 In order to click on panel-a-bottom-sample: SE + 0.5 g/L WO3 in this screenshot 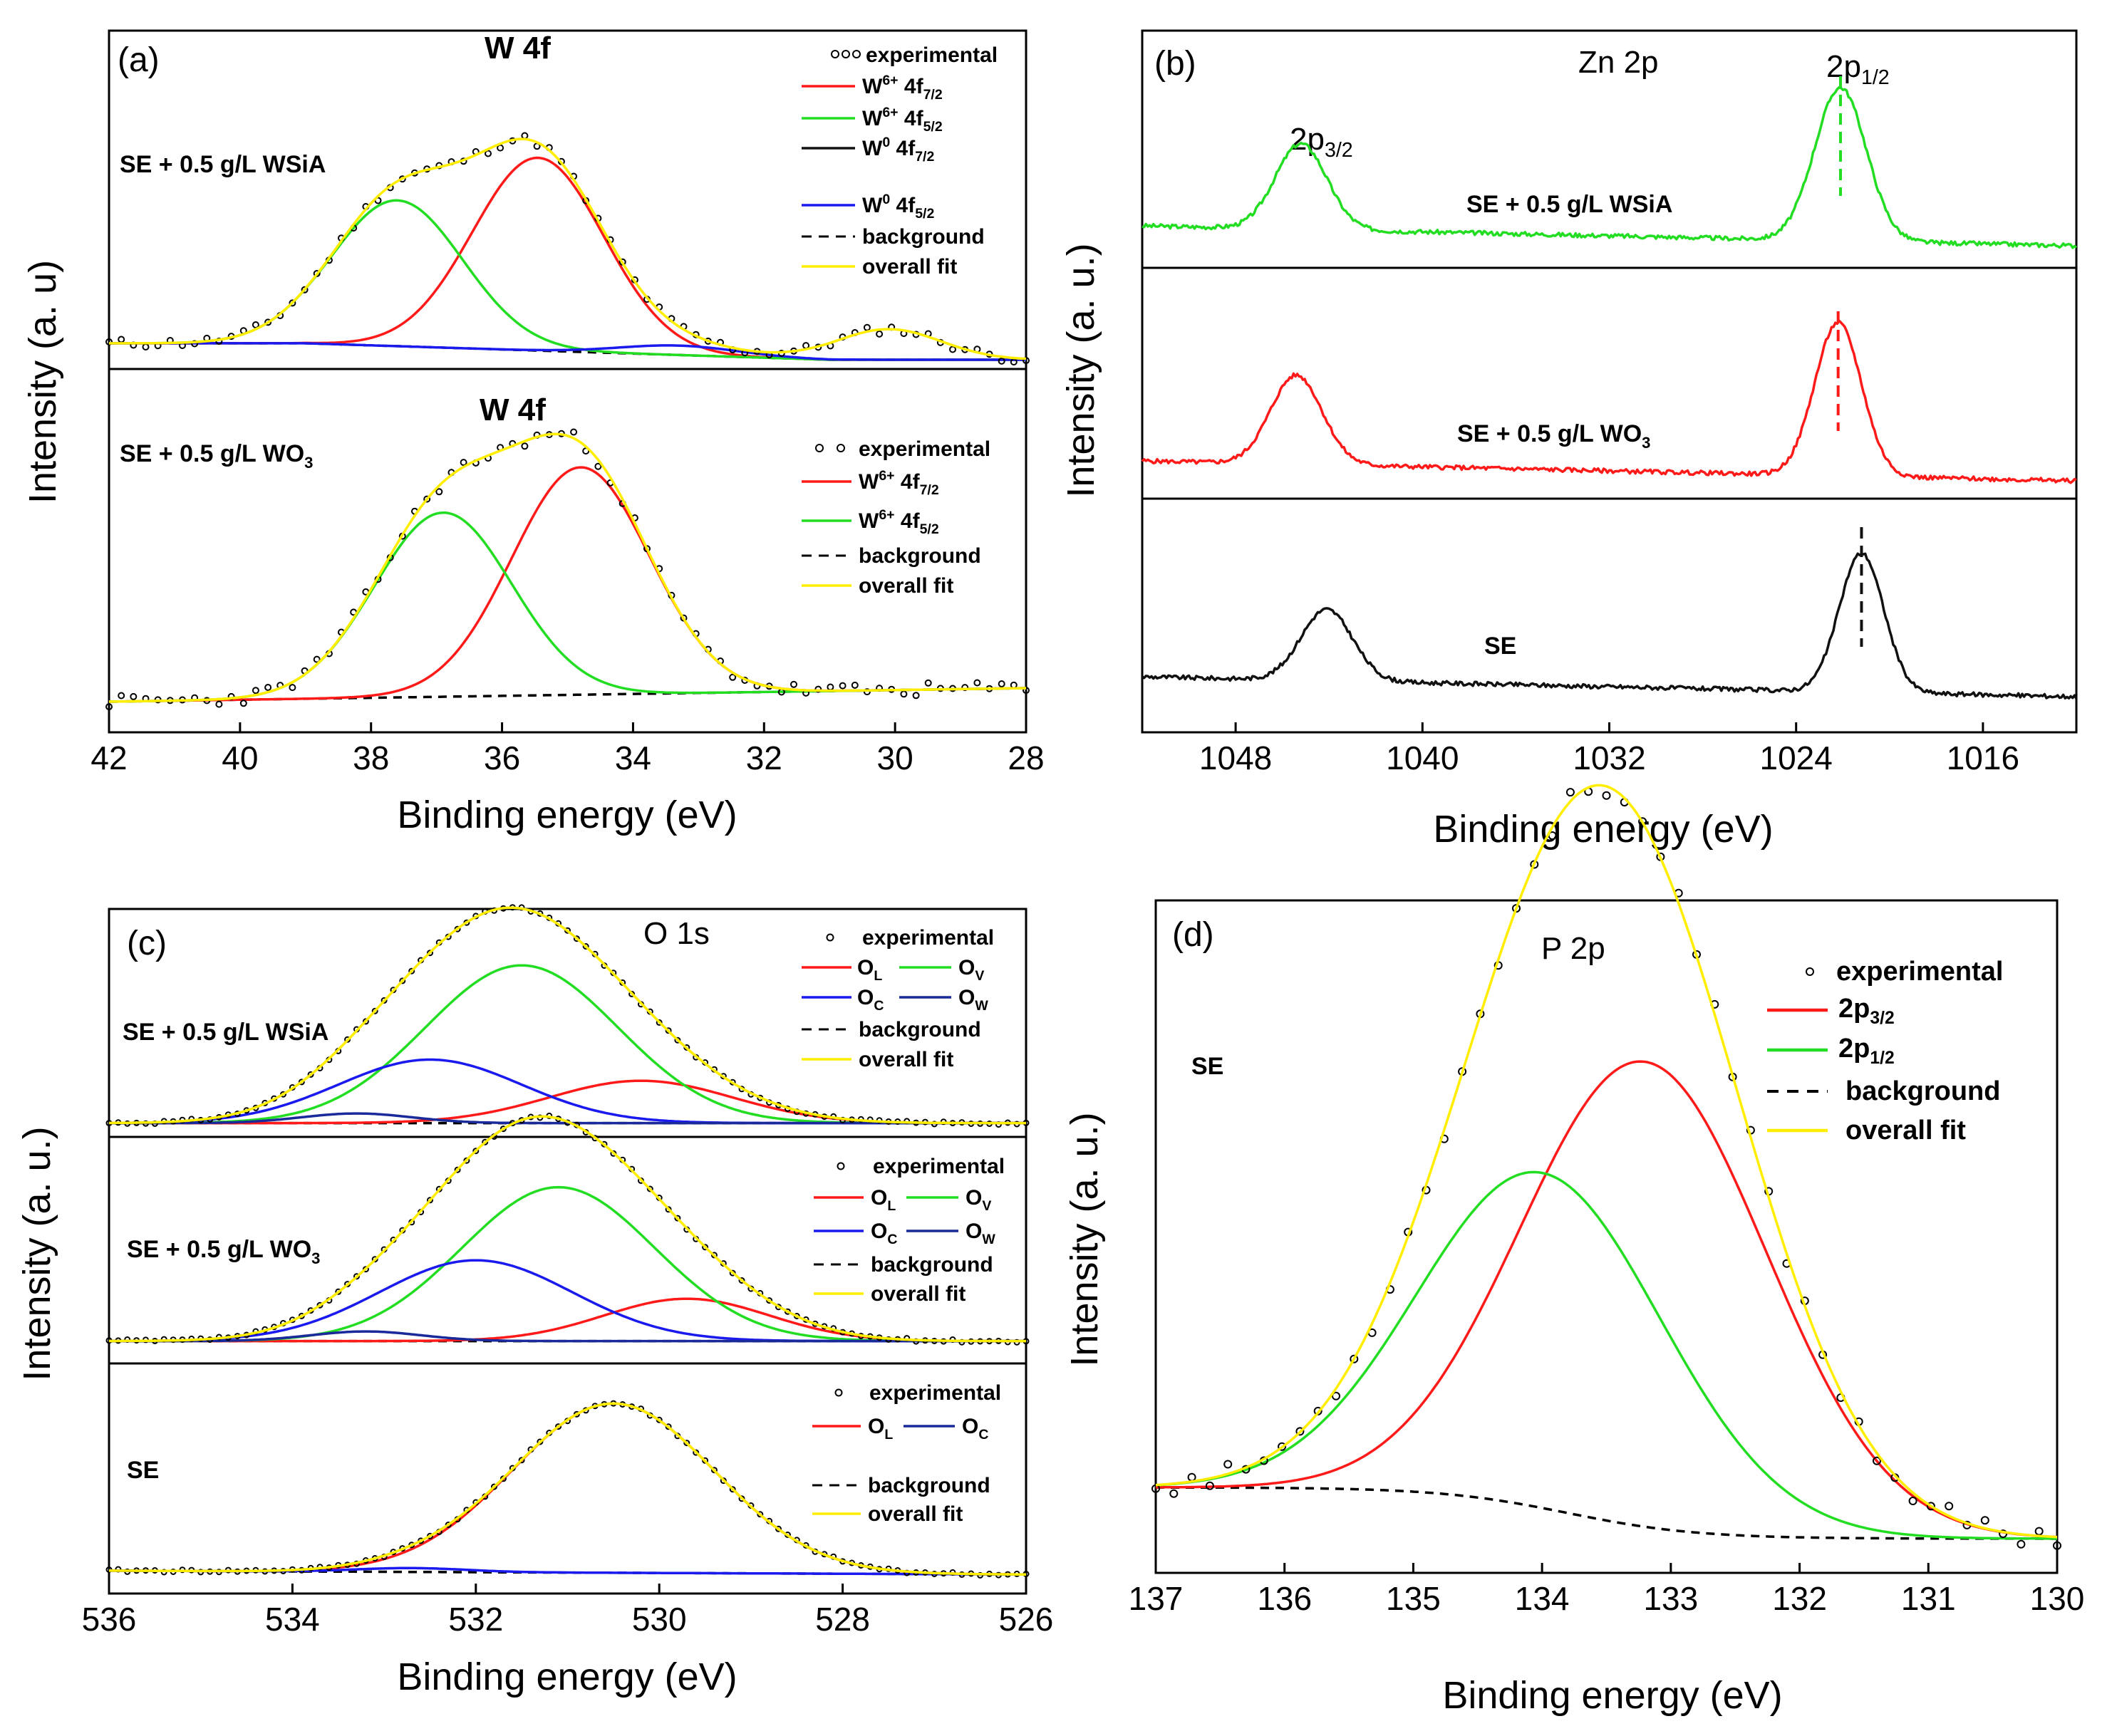, I will do `click(216, 456)`.